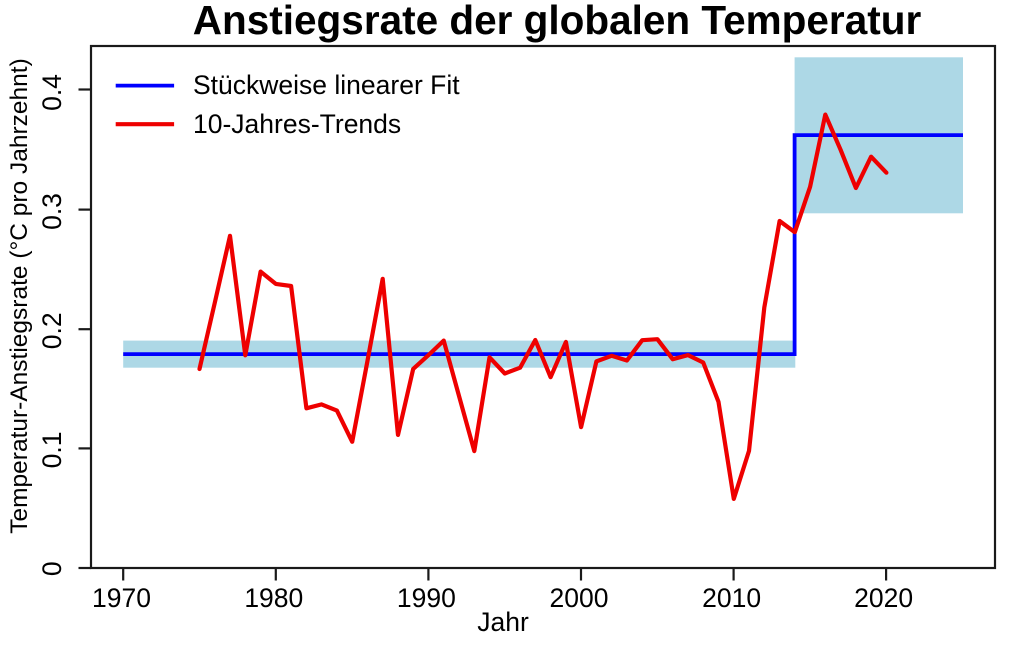  Describe the element at coordinates (883, 598) in the screenshot. I see `svg-text: 2020` at that location.